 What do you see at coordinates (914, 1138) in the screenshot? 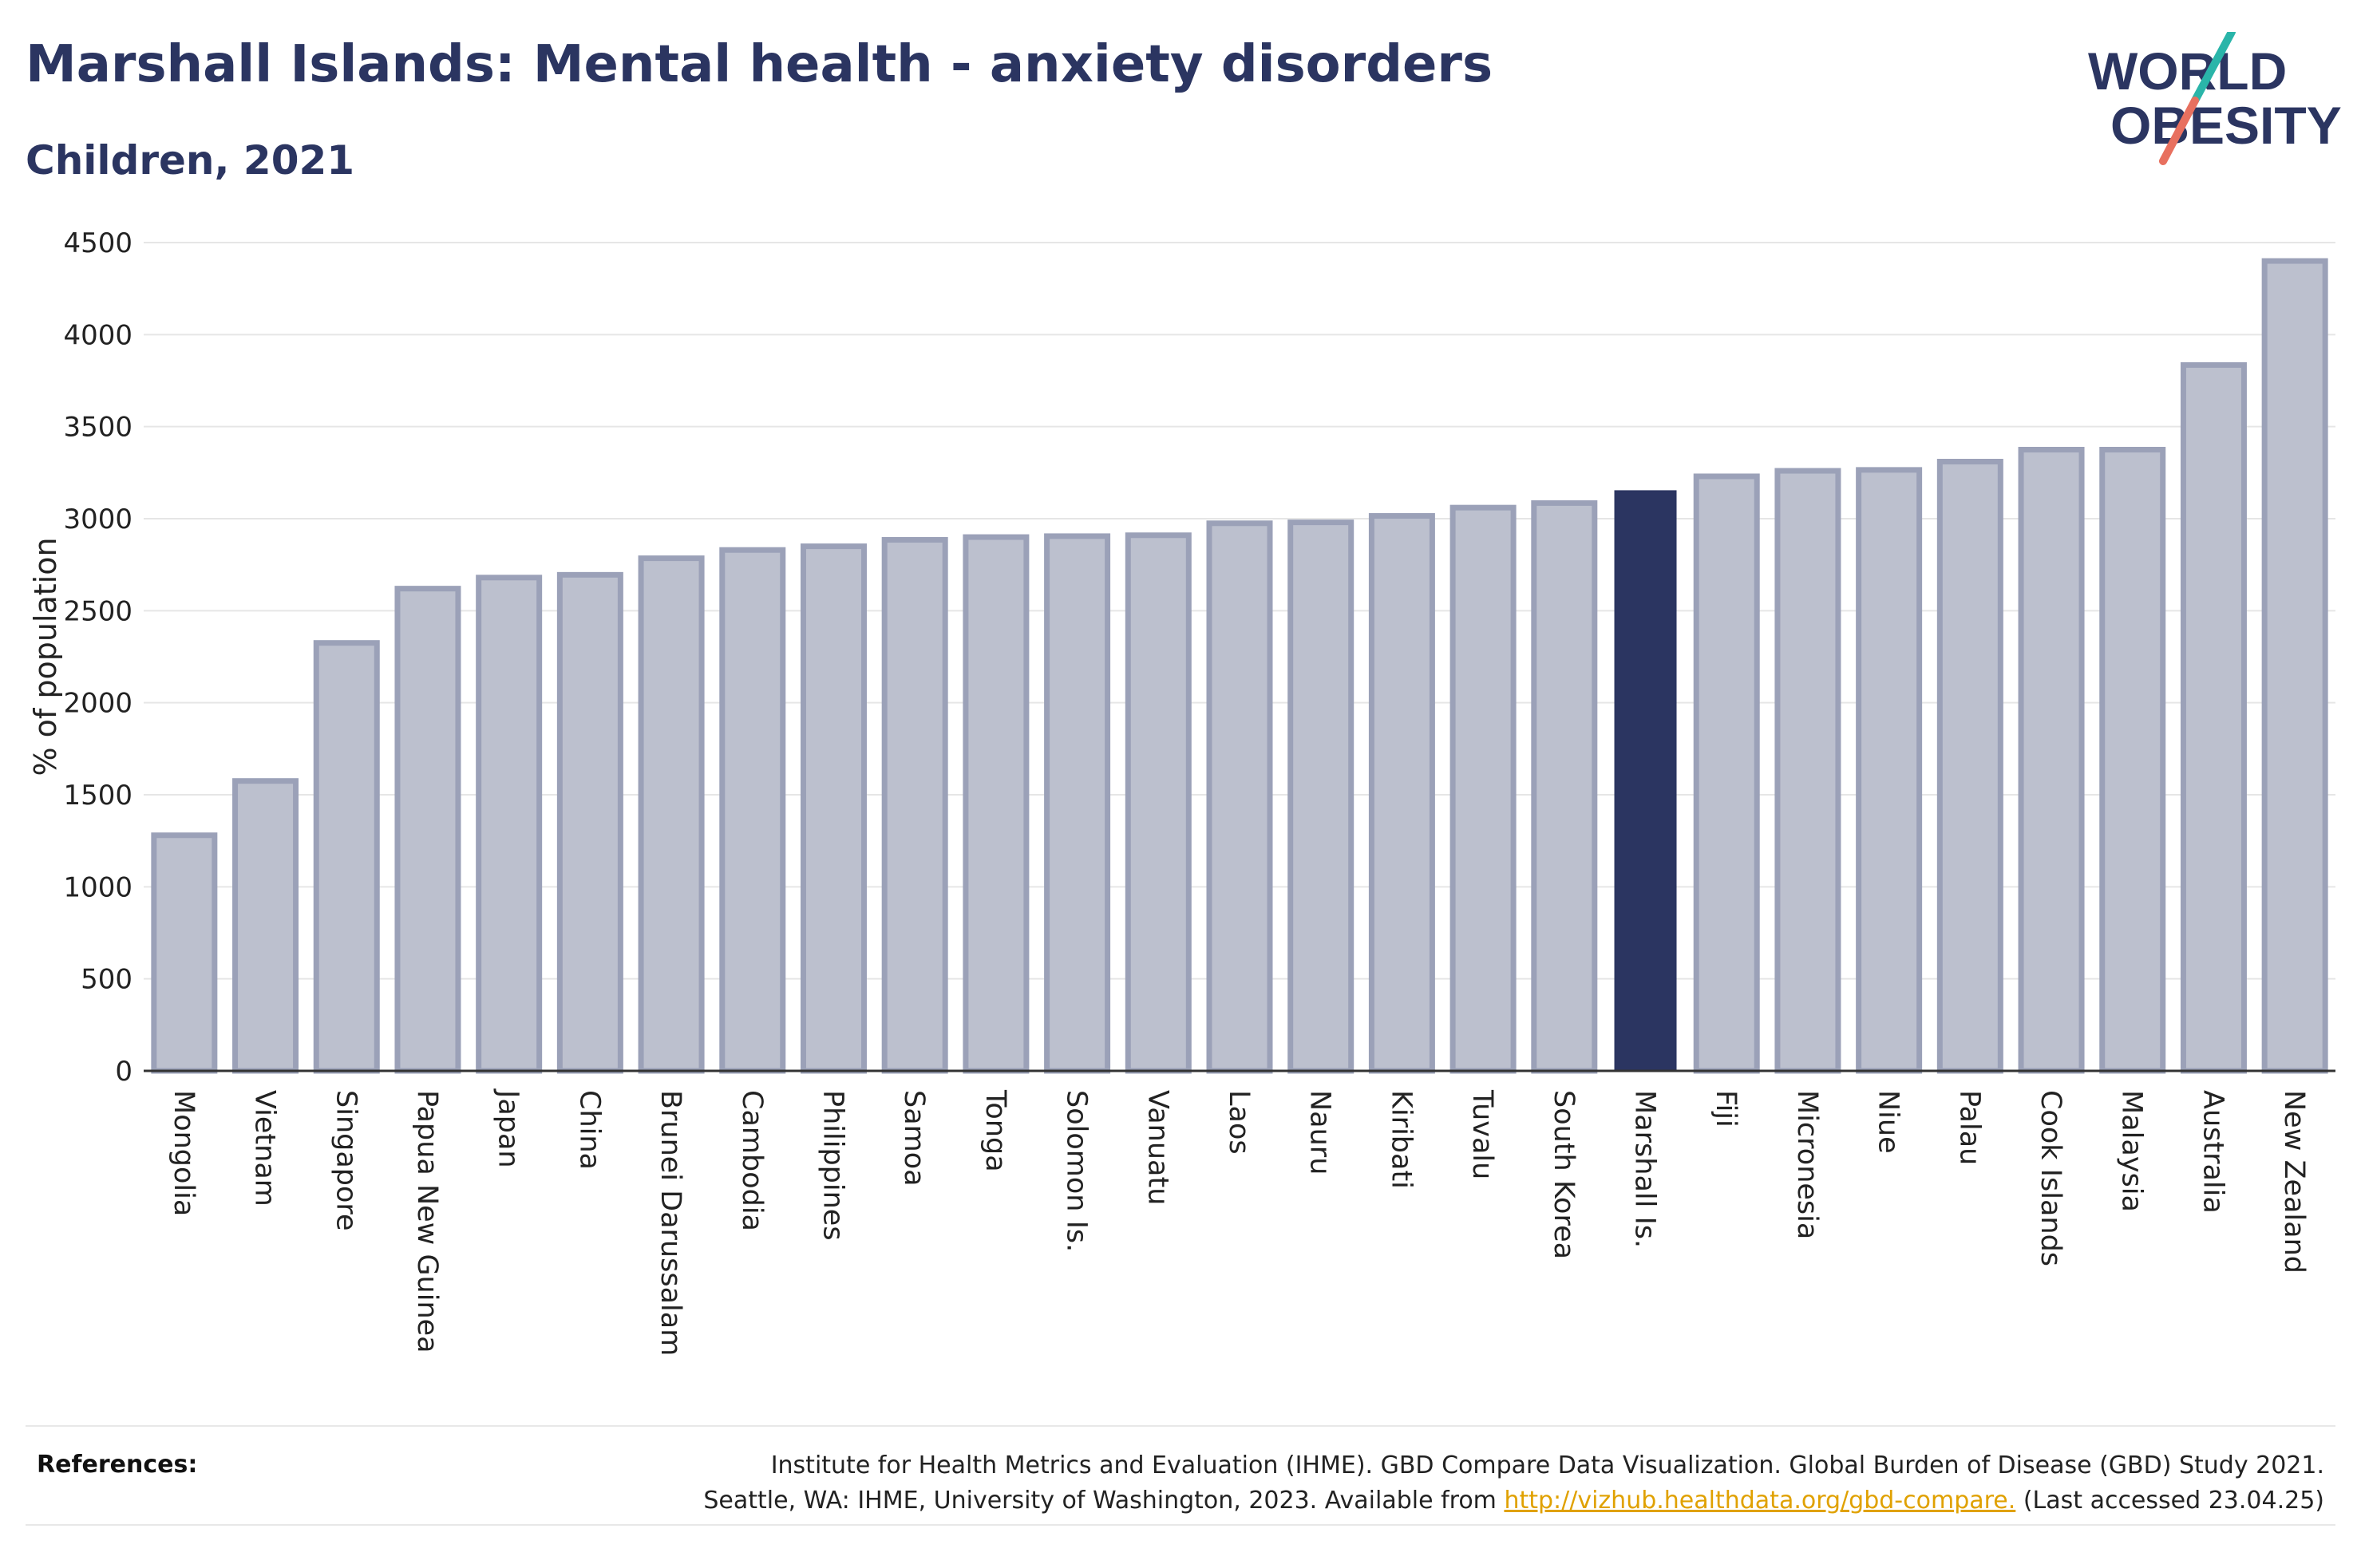
I see `x-tick-label: Samoa` at bounding box center [914, 1138].